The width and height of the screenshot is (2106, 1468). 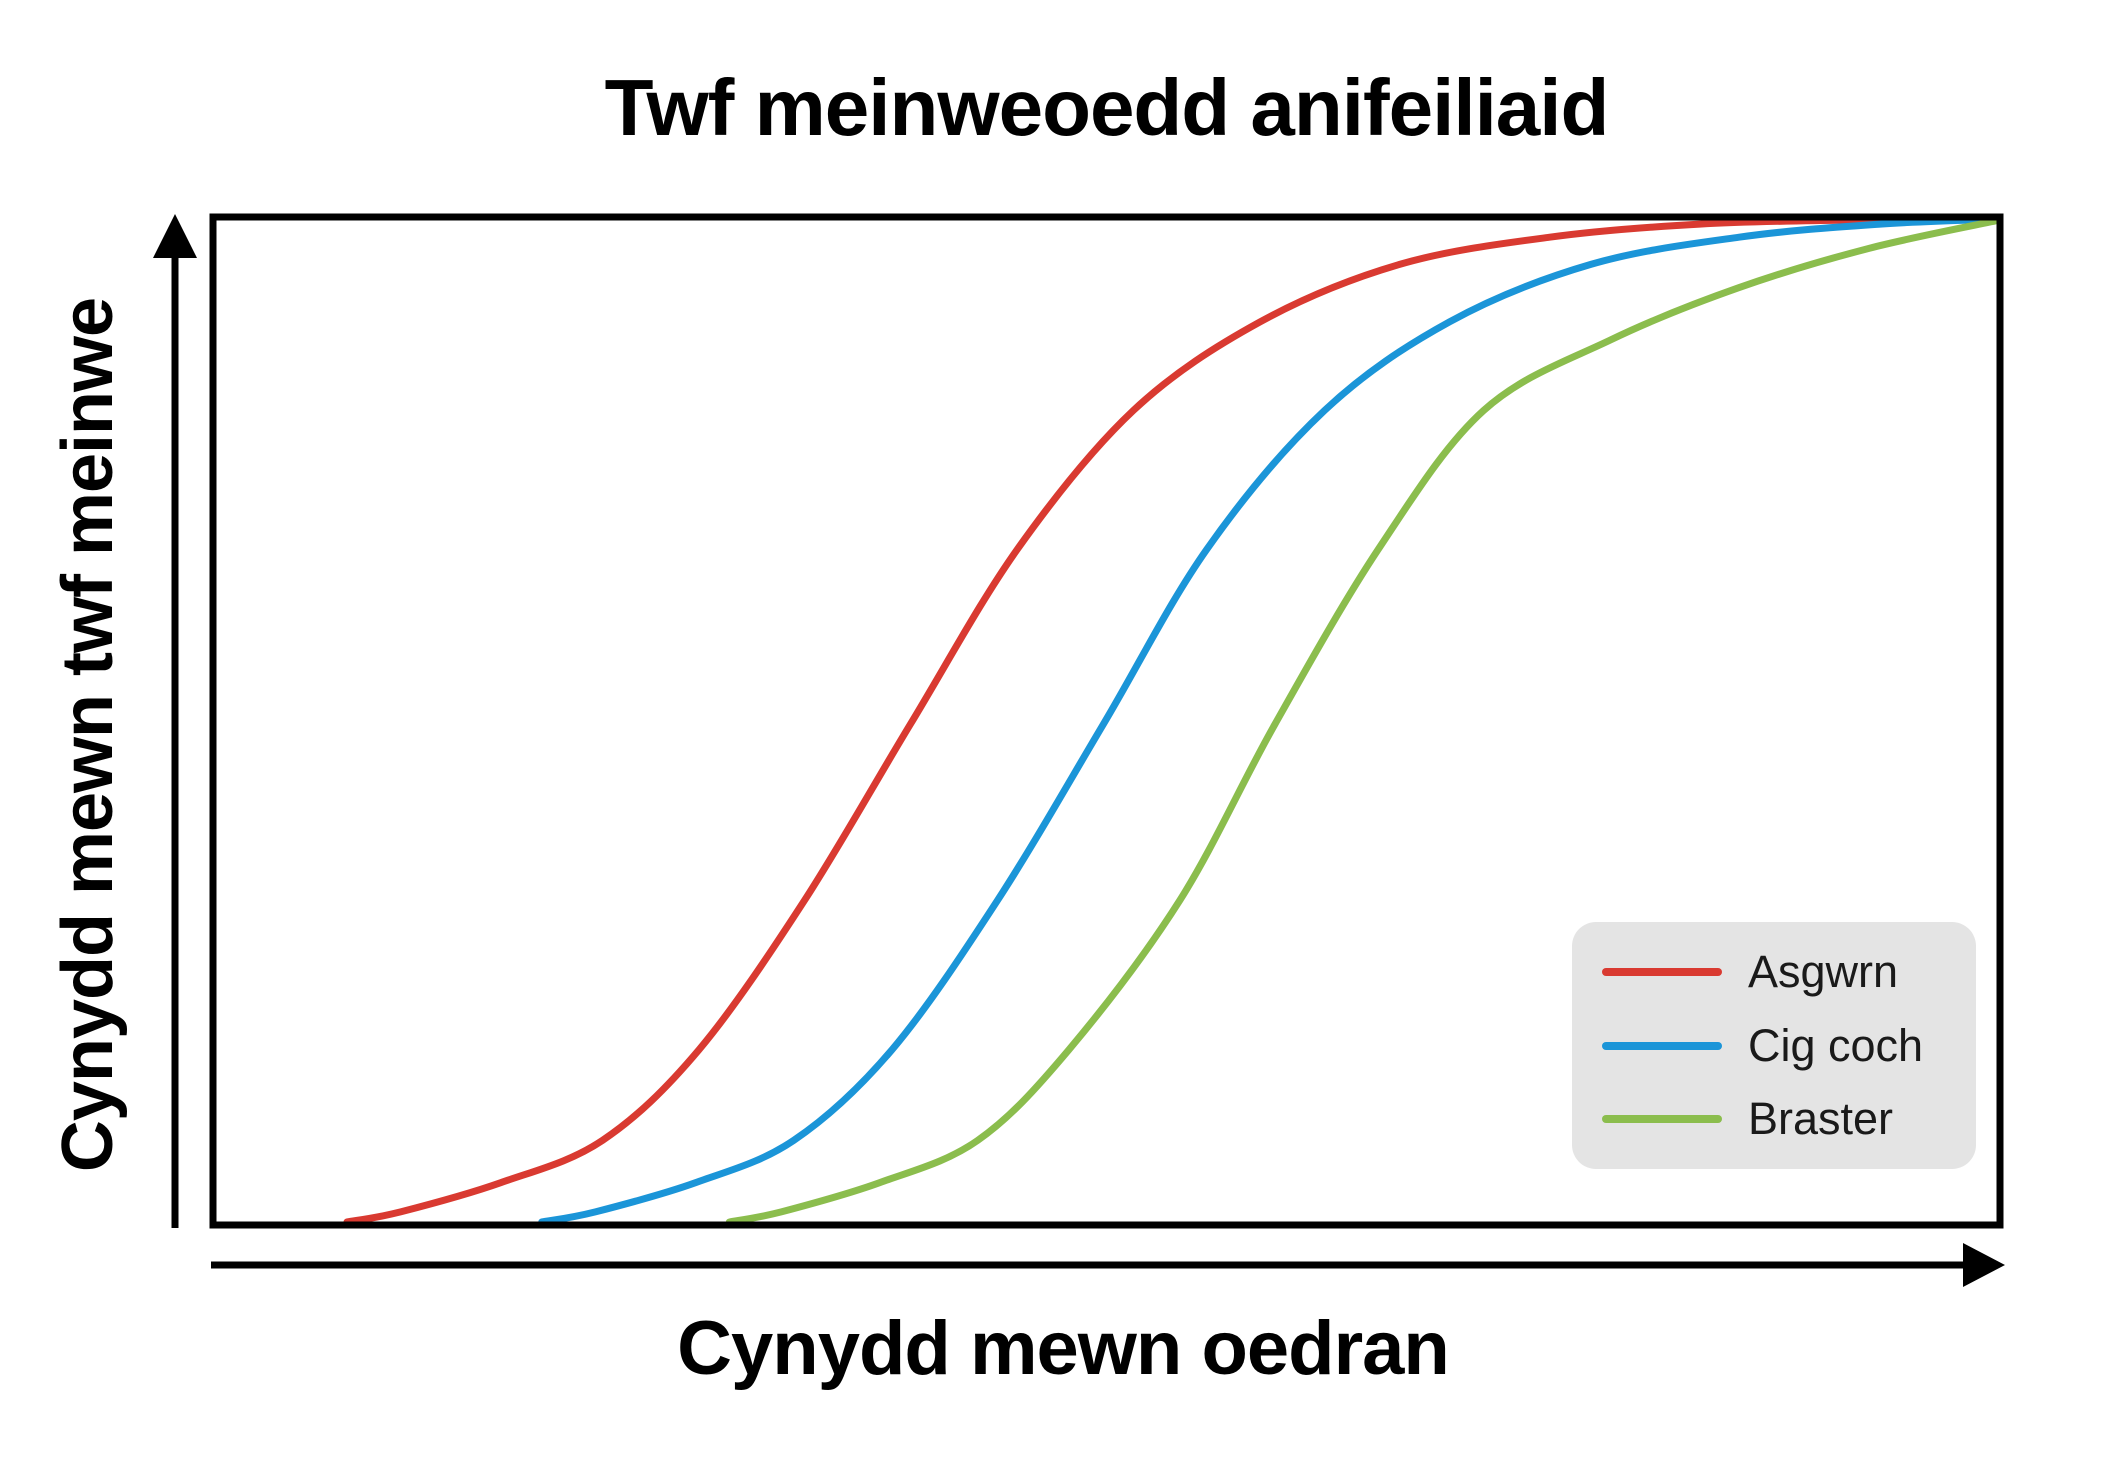 I want to click on legend-item: Braster, so click(x=1789, y=1119).